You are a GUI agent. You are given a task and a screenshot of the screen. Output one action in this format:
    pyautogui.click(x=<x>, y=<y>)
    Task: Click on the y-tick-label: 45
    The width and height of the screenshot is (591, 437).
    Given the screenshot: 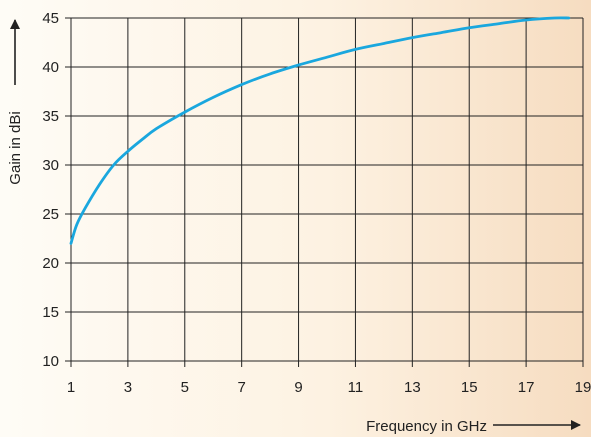 What is the action you would take?
    pyautogui.click(x=50, y=18)
    